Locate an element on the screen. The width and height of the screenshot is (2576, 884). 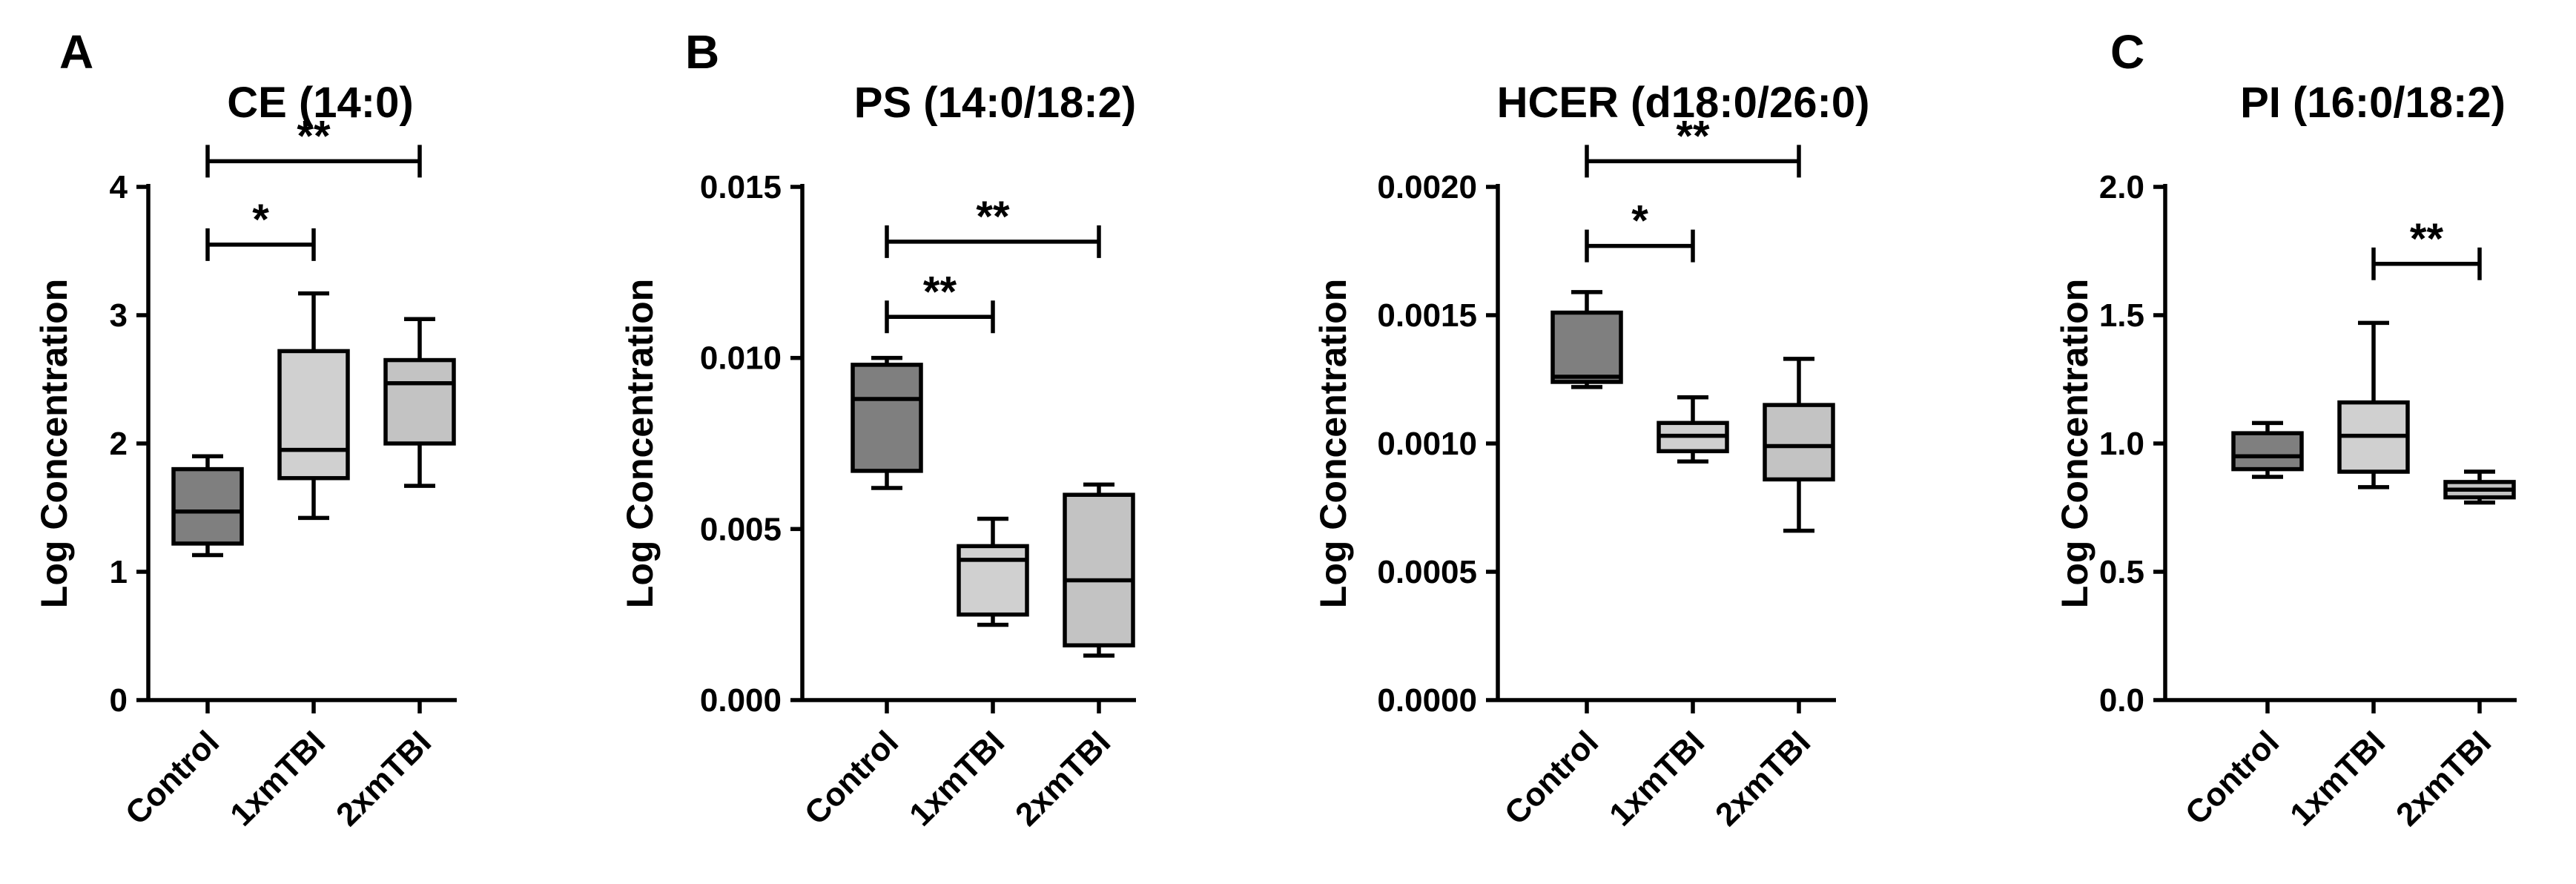
chart-title: PS (14:0/18:2) is located at coordinates (995, 103).